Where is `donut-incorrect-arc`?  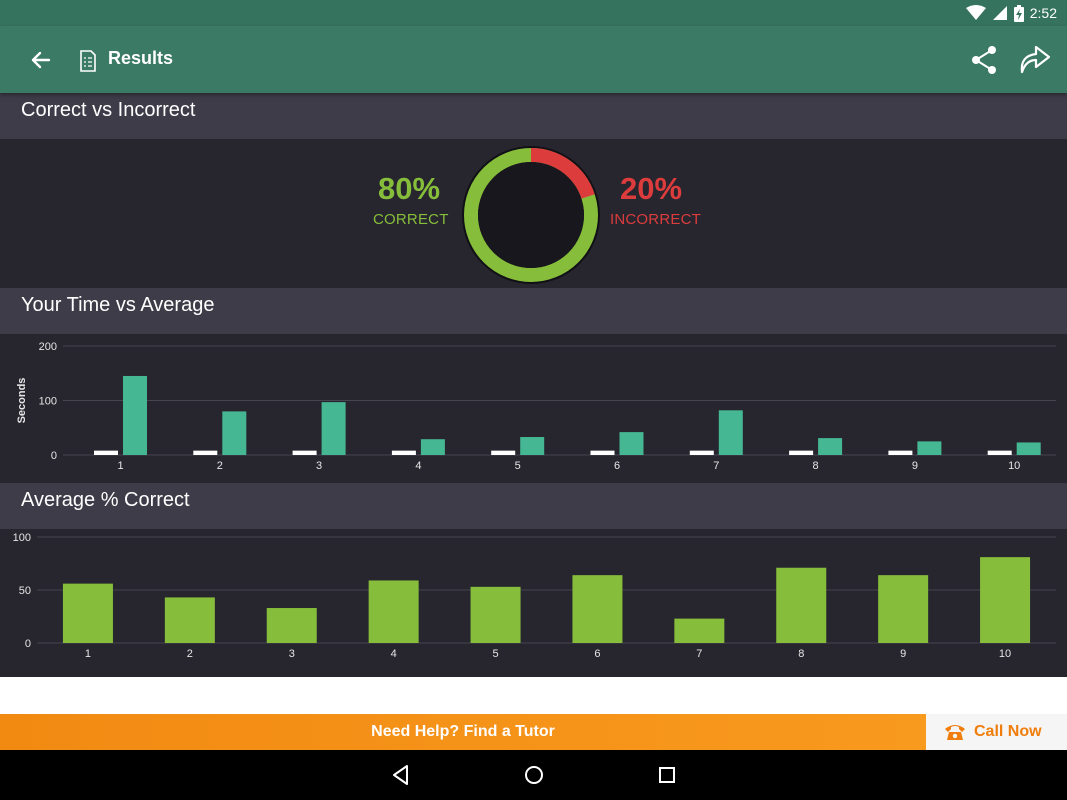
donut-incorrect-arc is located at coordinates (562, 173).